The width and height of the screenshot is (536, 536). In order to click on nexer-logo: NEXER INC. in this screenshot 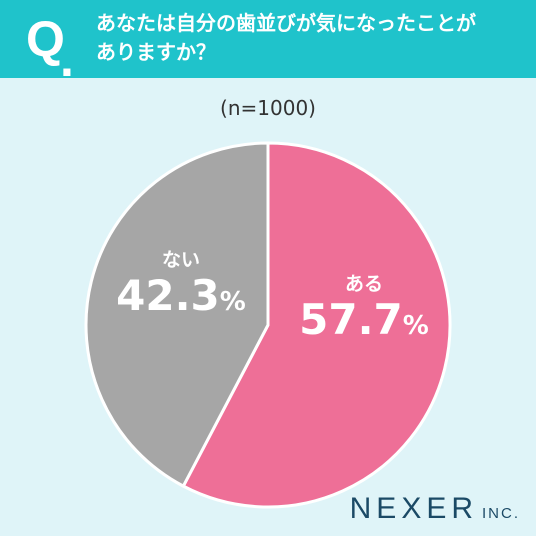, I will do `click(435, 509)`.